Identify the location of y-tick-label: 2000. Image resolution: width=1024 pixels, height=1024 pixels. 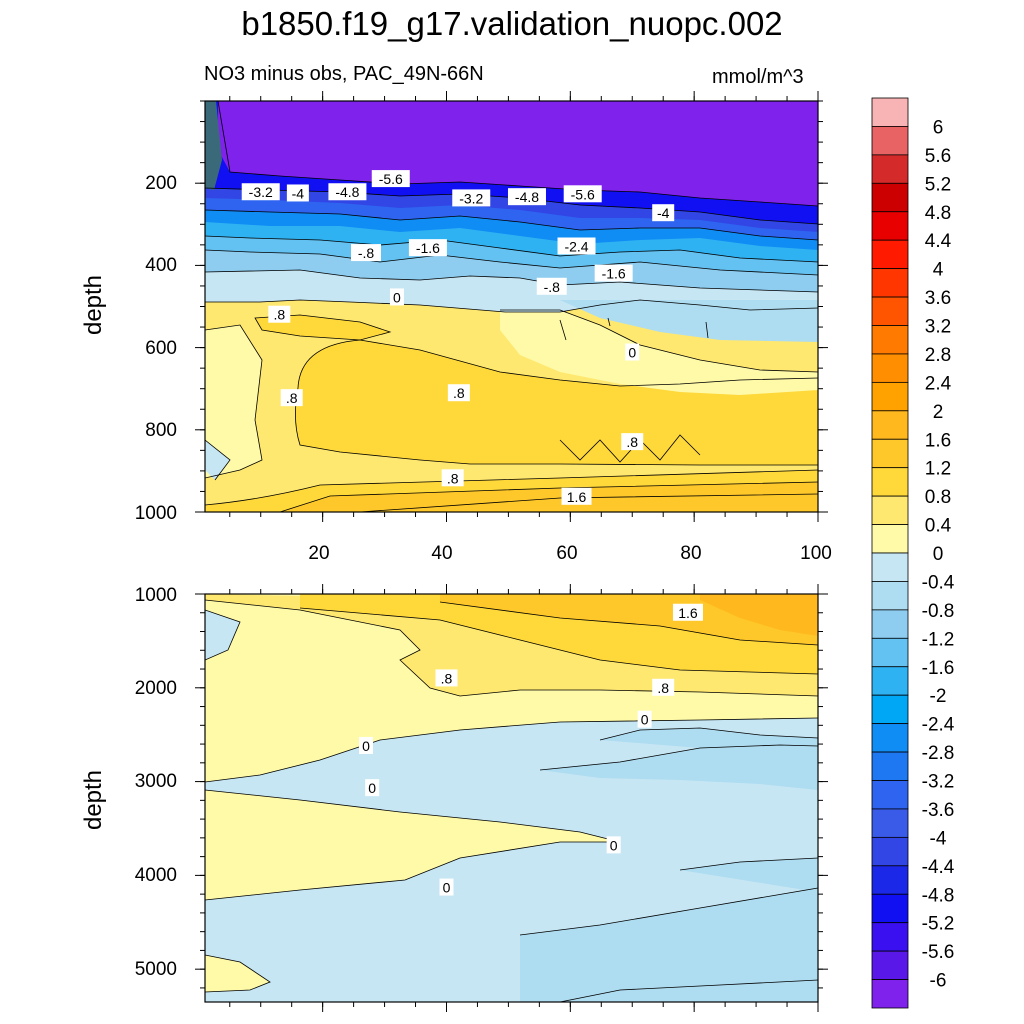
(156, 688).